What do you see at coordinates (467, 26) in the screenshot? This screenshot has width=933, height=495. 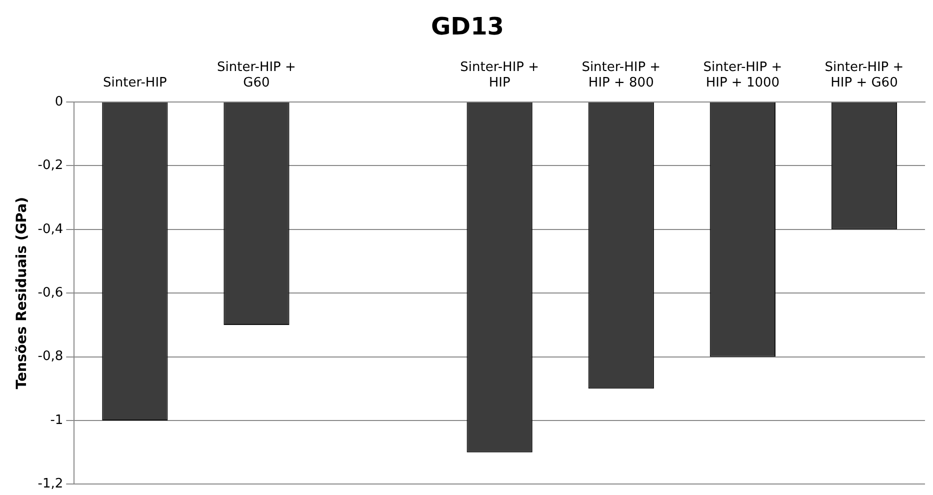 I see `chart-title: GD13` at bounding box center [467, 26].